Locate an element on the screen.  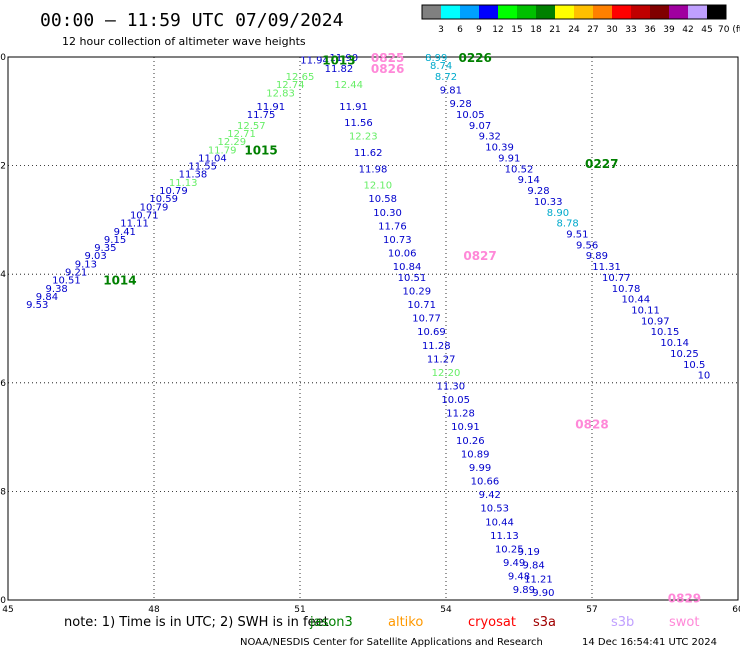
wave-height-point: 9.53 is located at coordinates (37, 305).